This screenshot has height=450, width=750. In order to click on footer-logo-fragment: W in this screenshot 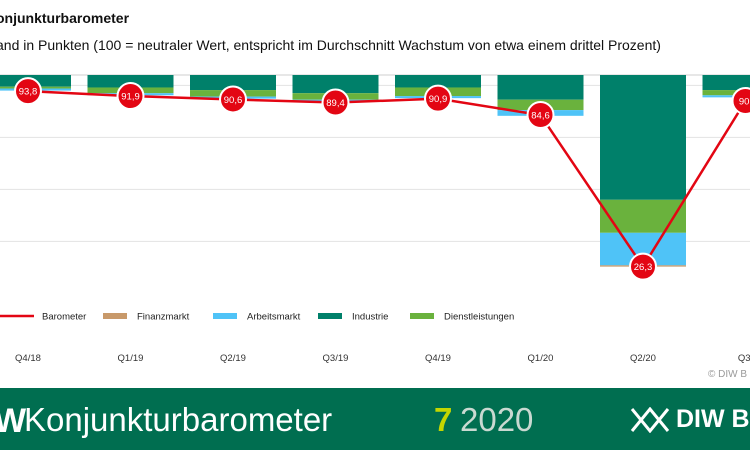, I will do `click(13, 421)`.